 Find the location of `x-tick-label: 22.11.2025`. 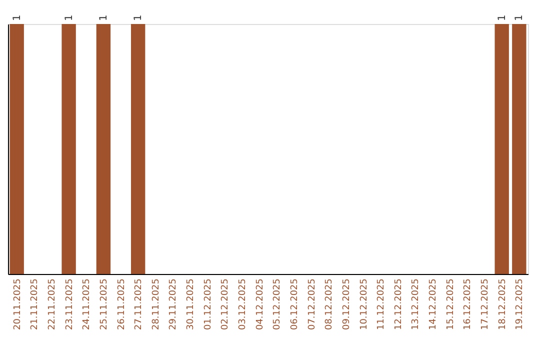

x-tick-label: 22.11.2025 is located at coordinates (52, 304).